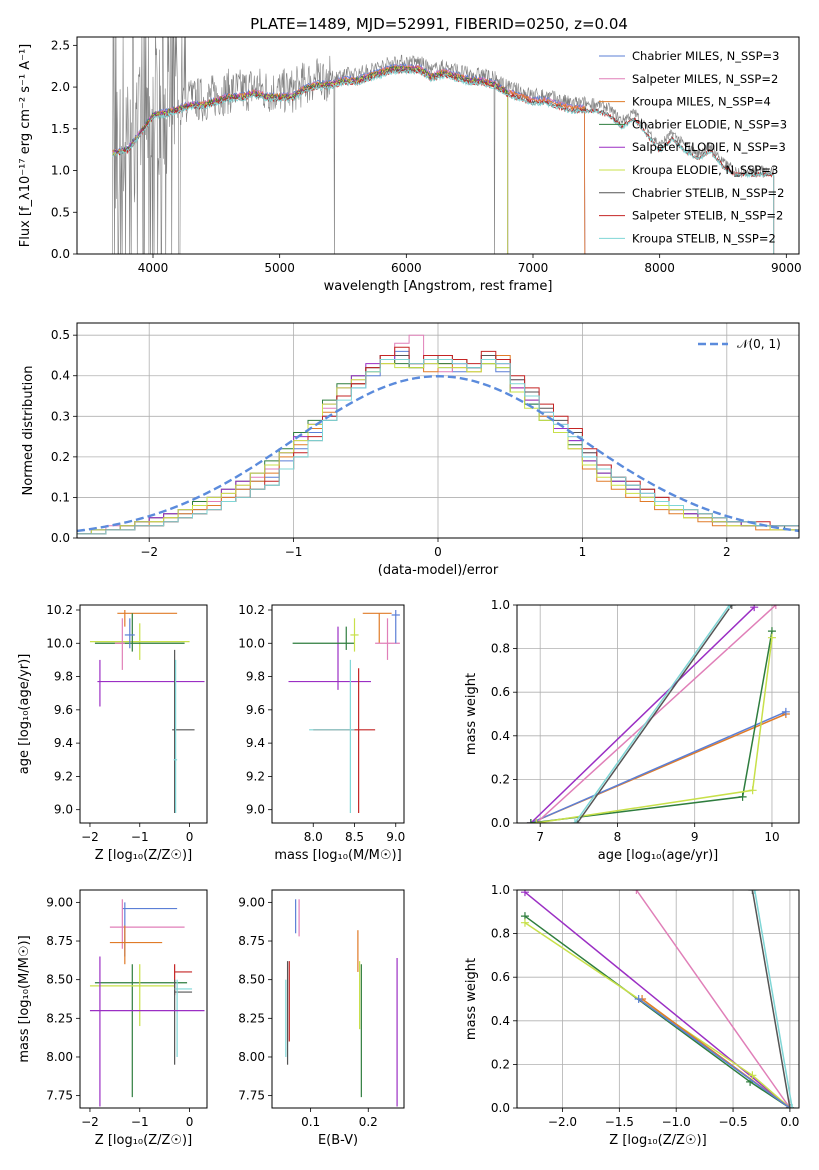 The image size is (819, 1170). What do you see at coordinates (759, 344) in the screenshot?
I see `legend-label: 𝒩(0, 1)` at bounding box center [759, 344].